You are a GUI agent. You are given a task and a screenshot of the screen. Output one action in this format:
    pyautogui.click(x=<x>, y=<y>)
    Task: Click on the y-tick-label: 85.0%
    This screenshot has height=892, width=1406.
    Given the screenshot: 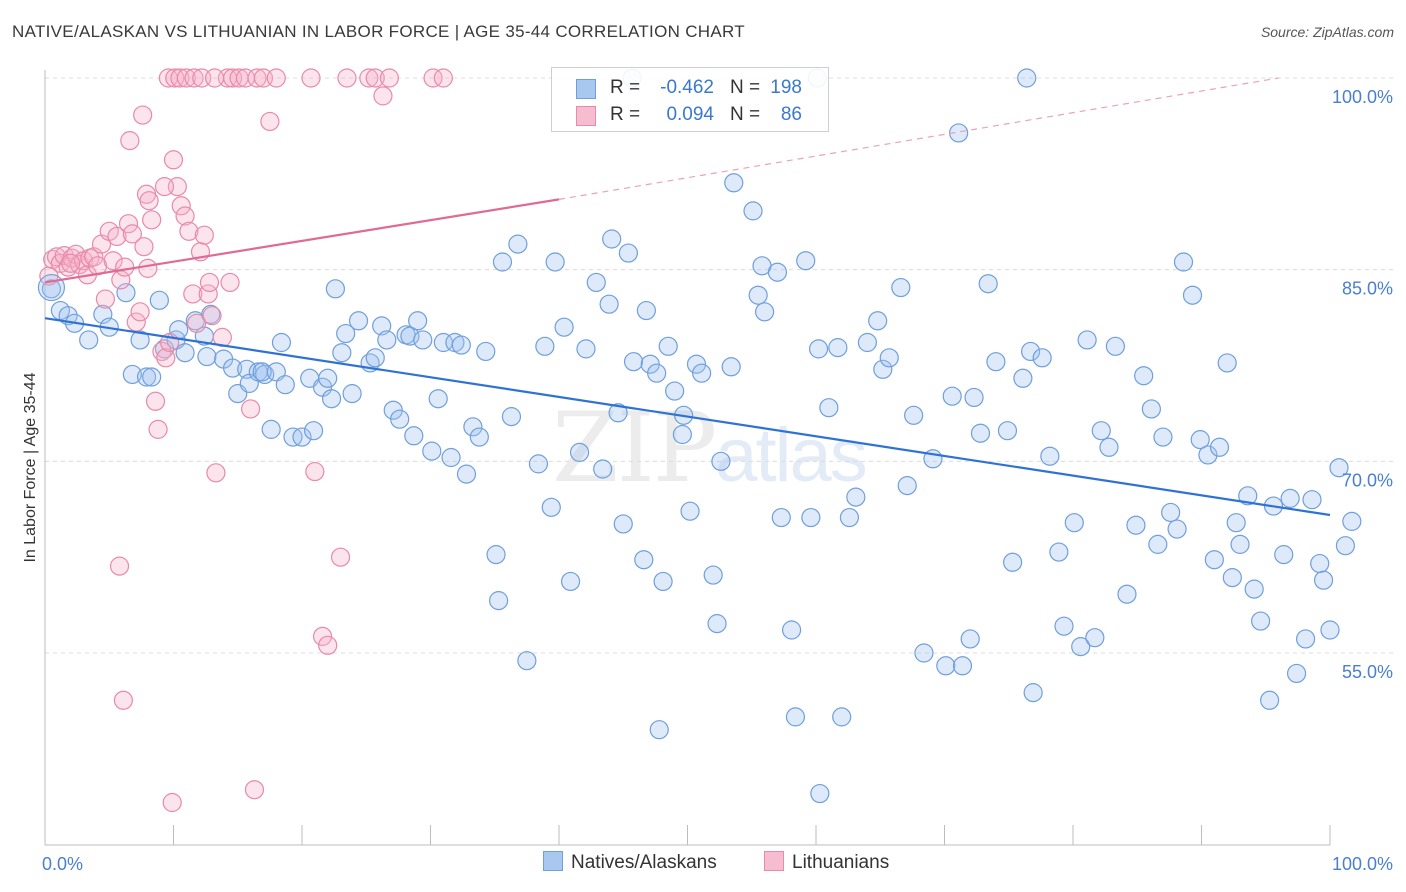 What is the action you would take?
    pyautogui.click(x=1367, y=289)
    